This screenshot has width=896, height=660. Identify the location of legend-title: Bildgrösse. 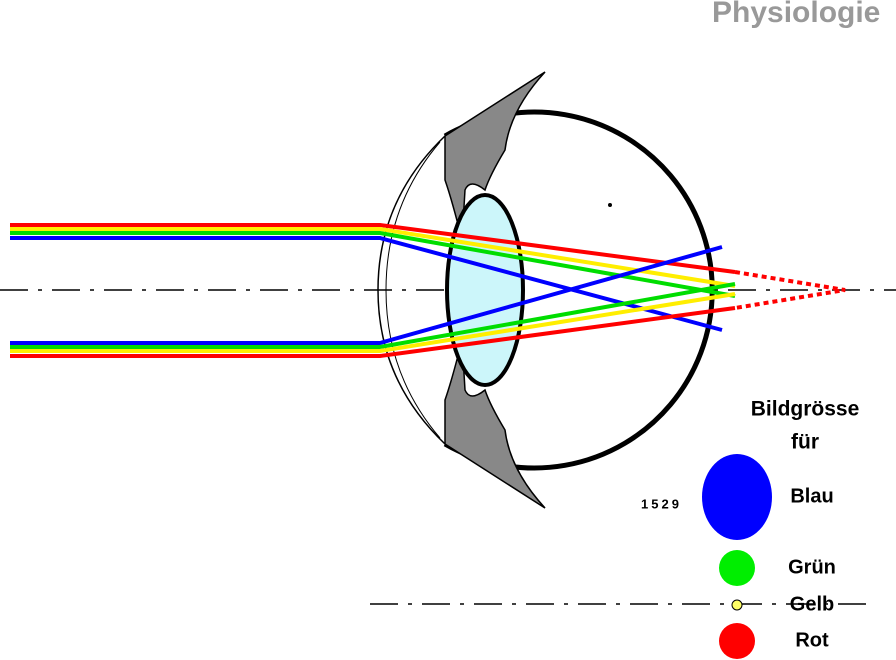
(805, 409).